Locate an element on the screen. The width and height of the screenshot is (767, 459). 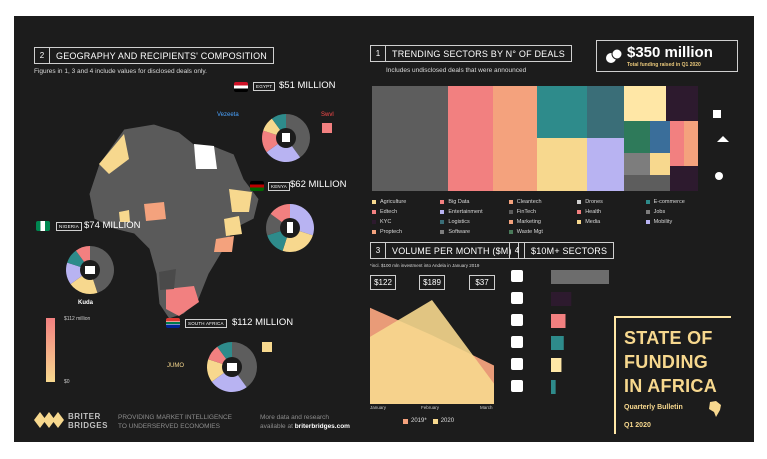
legend-label: Software is located at coordinates (459, 232).